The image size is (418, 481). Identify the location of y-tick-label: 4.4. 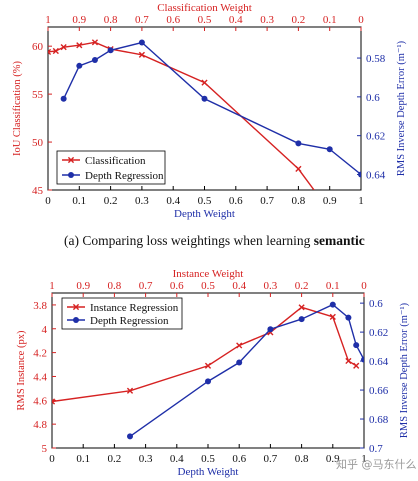
(40, 377).